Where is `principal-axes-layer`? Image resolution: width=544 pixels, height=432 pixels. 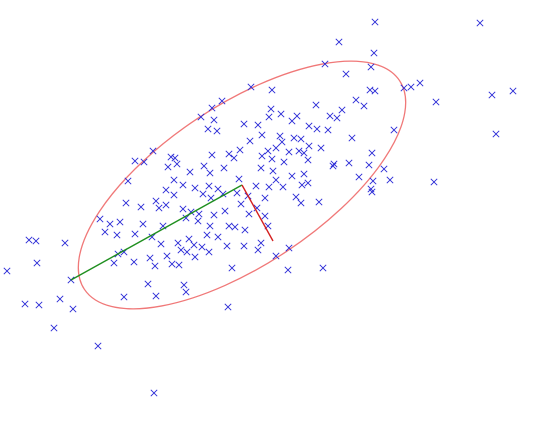
principal-axes-layer is located at coordinates (172, 232).